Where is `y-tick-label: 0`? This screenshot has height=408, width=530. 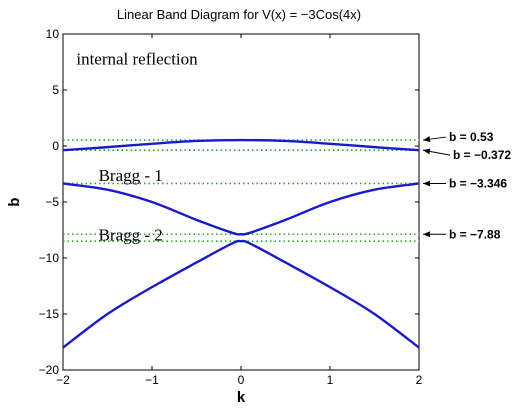
y-tick-label: 0 is located at coordinates (55, 146).